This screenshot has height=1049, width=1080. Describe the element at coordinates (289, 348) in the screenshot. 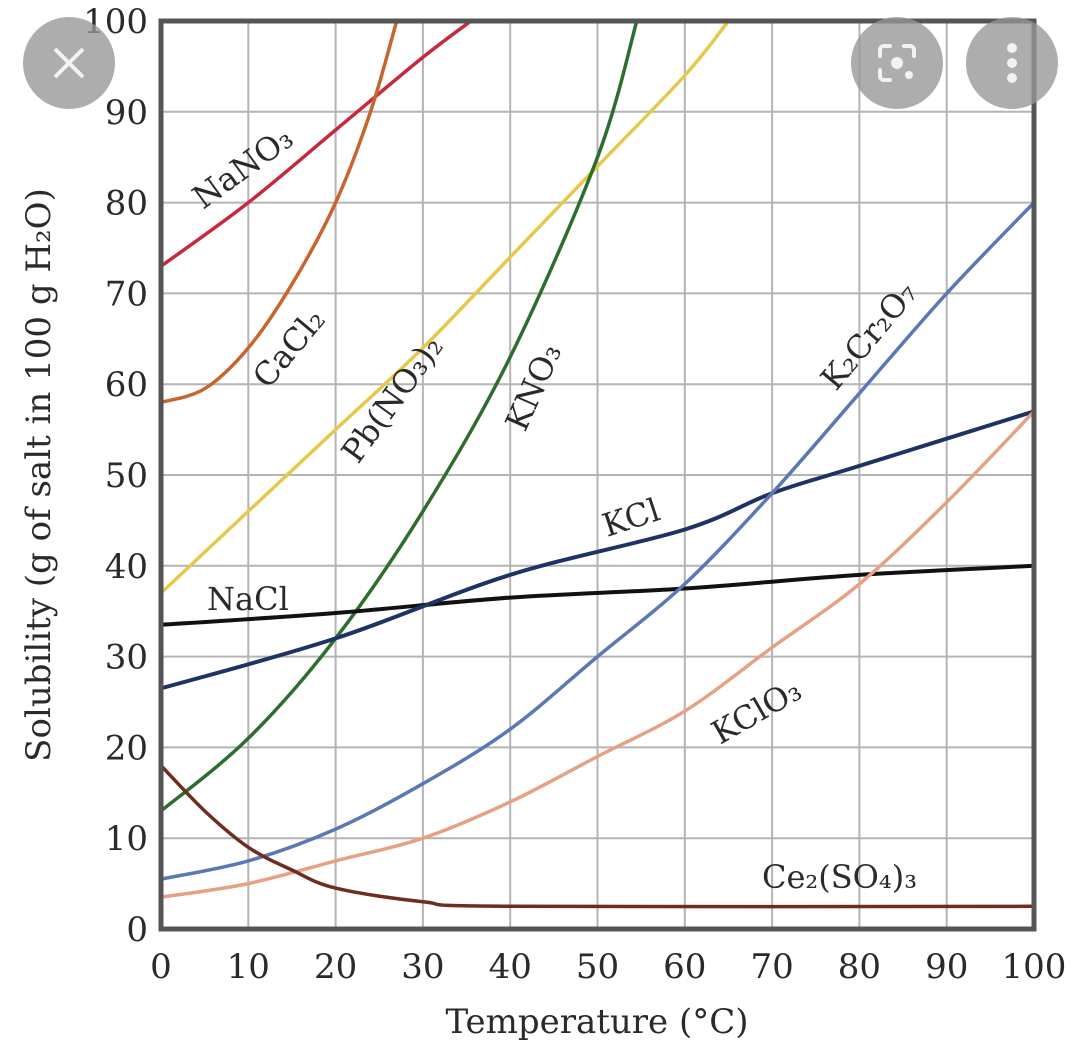

I see `series-label-cacl2: CaCl₂` at that location.